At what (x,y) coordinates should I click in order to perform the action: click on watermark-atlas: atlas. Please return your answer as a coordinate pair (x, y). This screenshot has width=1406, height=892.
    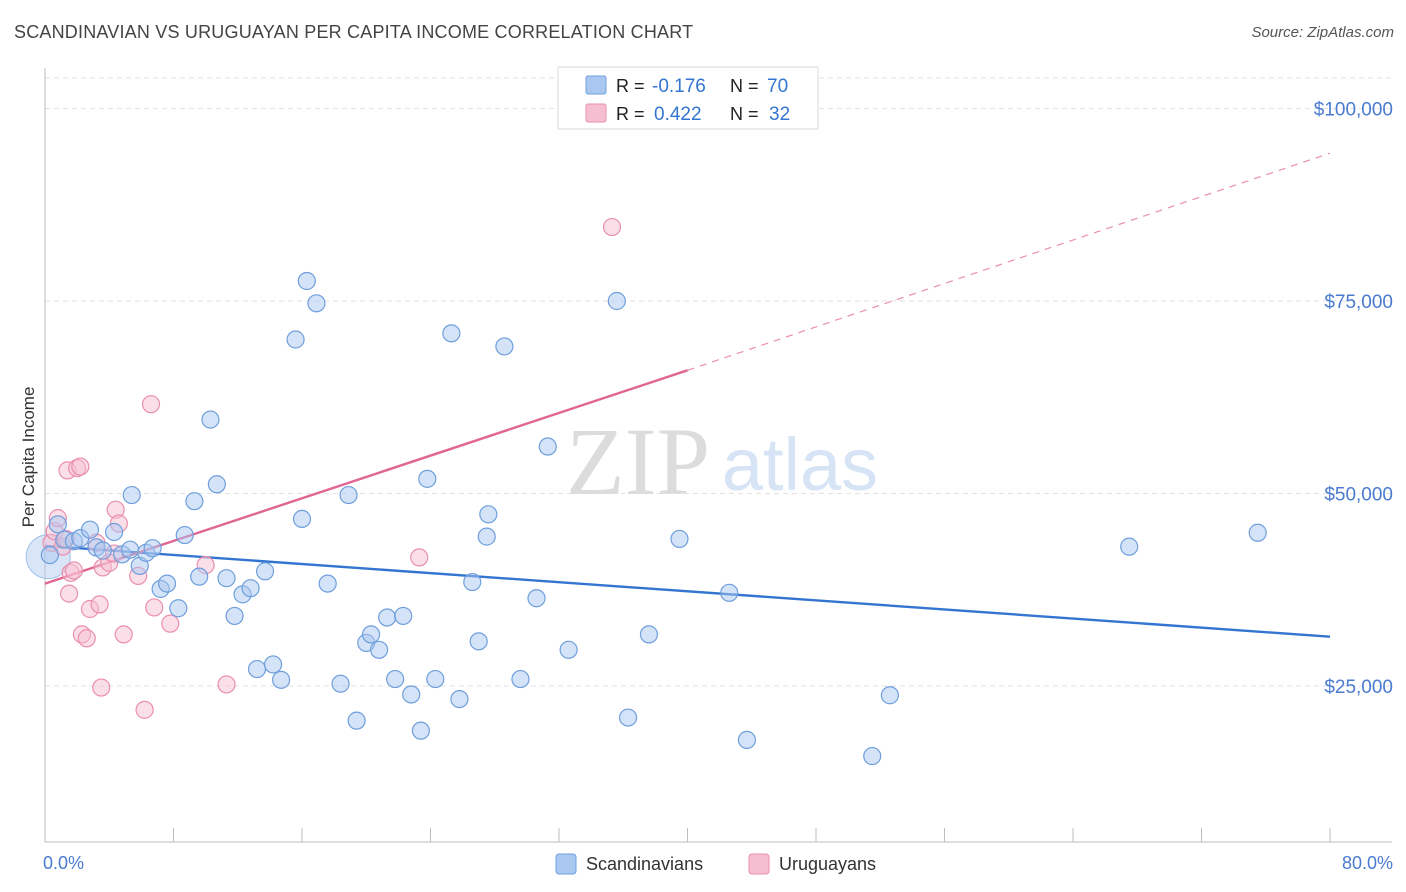
    Looking at the image, I should click on (800, 464).